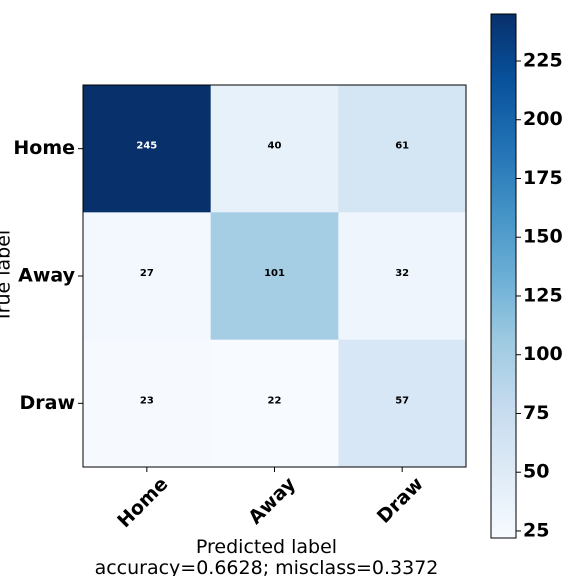 The width and height of the screenshot is (576, 576). I want to click on cell-value-label: 40, so click(275, 146).